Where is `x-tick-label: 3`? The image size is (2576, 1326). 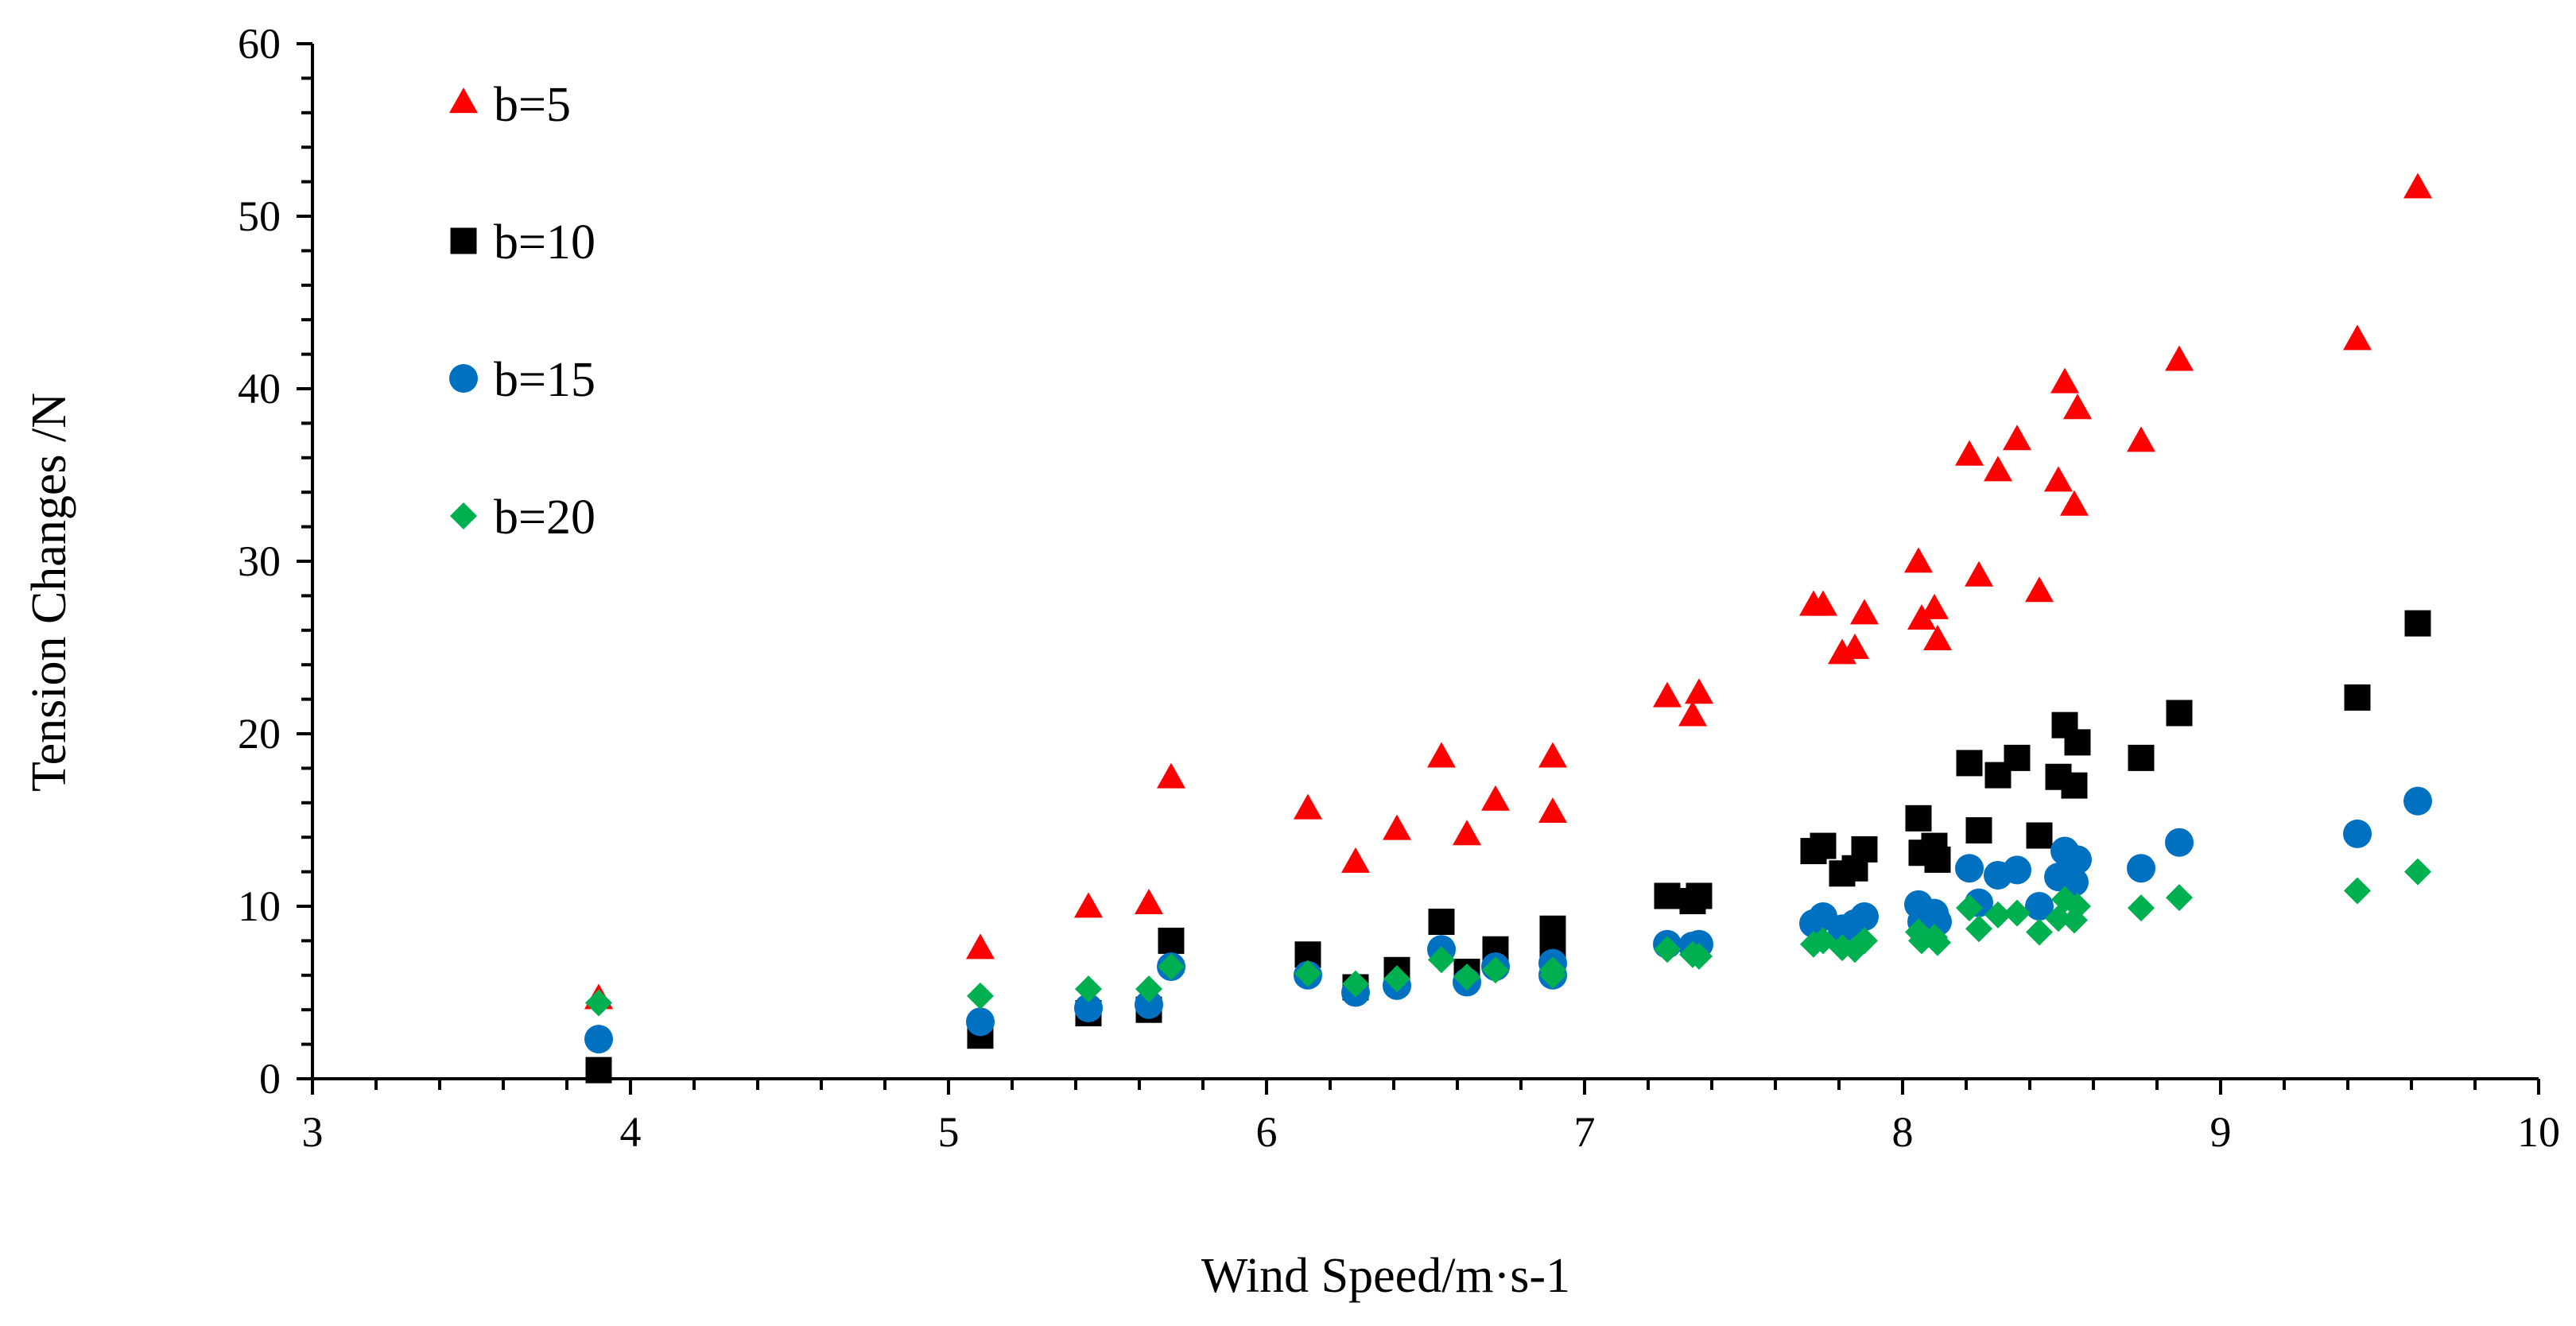
x-tick-label: 3 is located at coordinates (313, 1132).